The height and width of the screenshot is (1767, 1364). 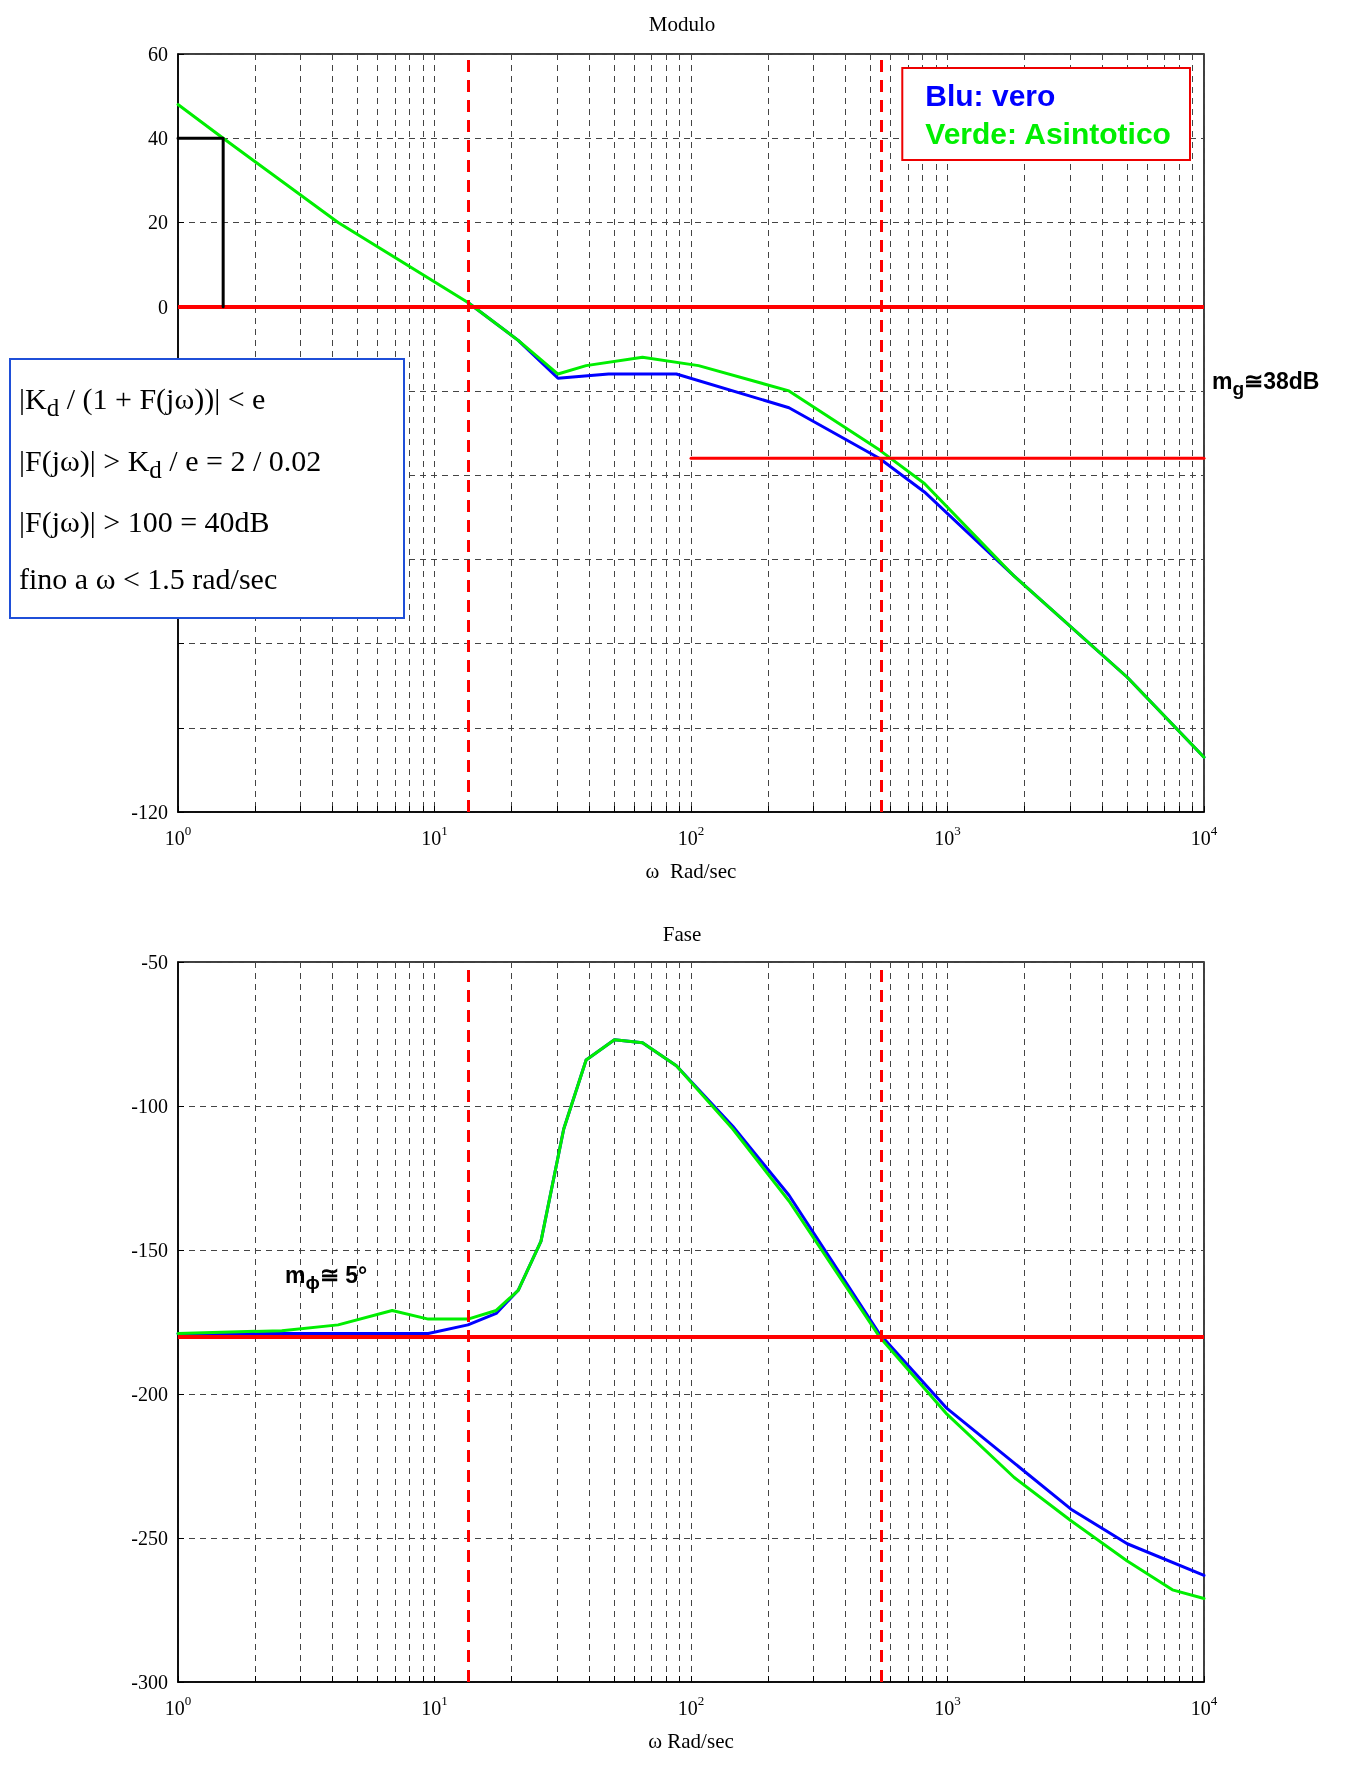 I want to click on y-tick-label: -300, so click(x=149, y=1682).